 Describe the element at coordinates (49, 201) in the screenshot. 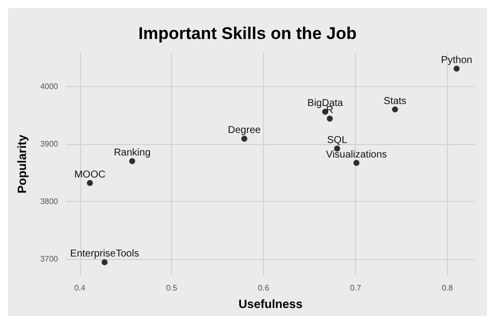

I see `y-tick-label: 3800` at that location.